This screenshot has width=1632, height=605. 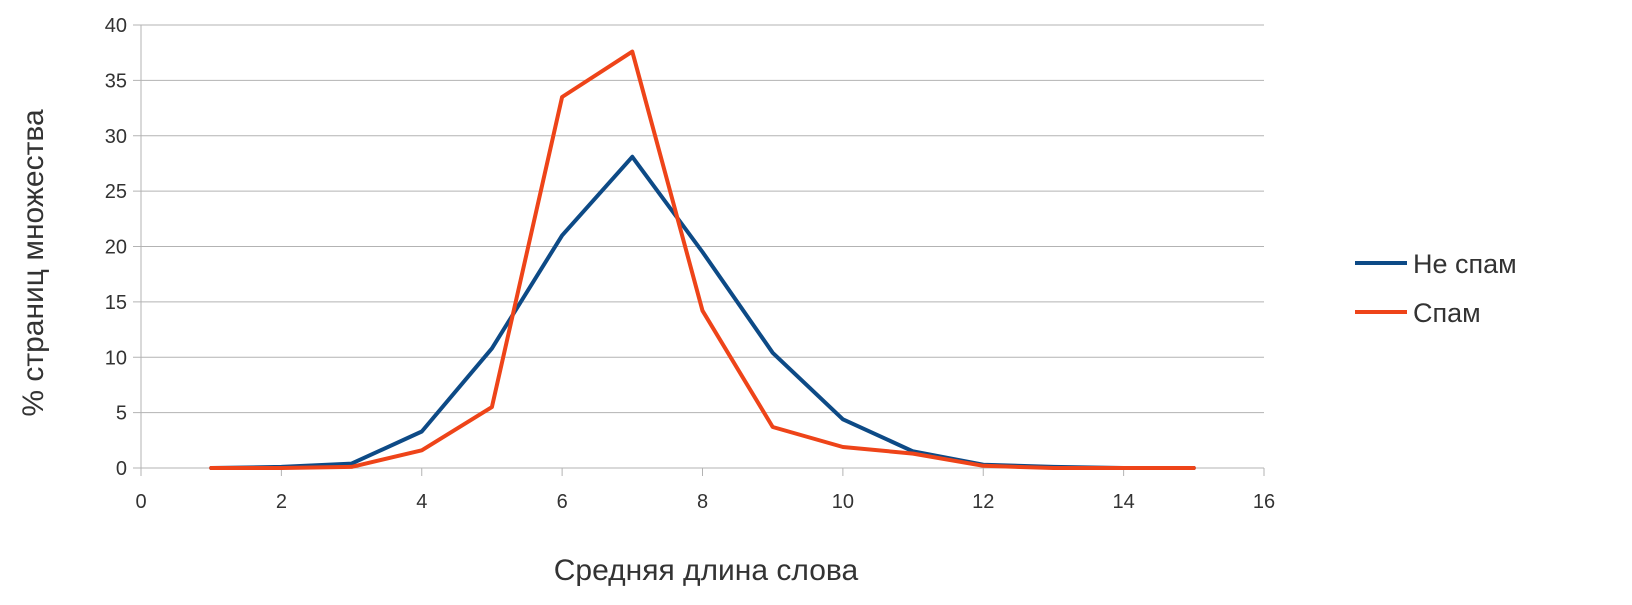 I want to click on x-tick-label: 16, so click(x=1264, y=502).